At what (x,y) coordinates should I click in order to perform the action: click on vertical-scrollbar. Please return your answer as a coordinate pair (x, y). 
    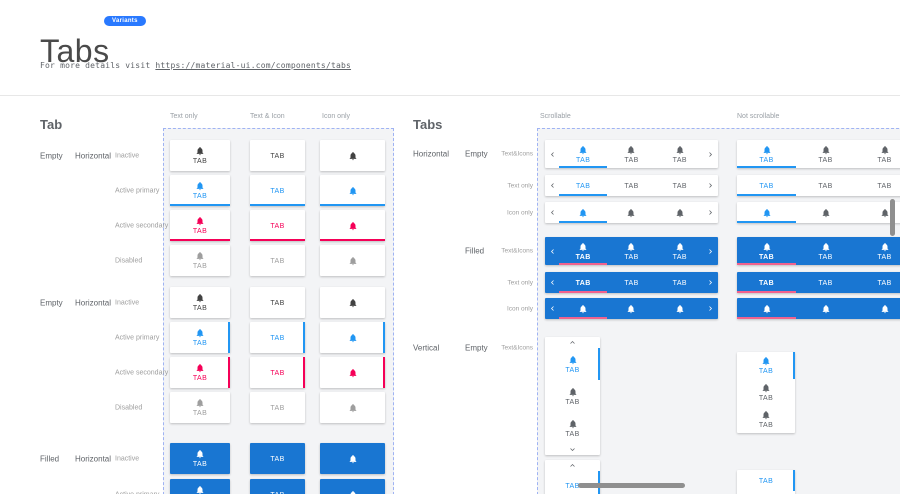
    Looking at the image, I should click on (892, 217).